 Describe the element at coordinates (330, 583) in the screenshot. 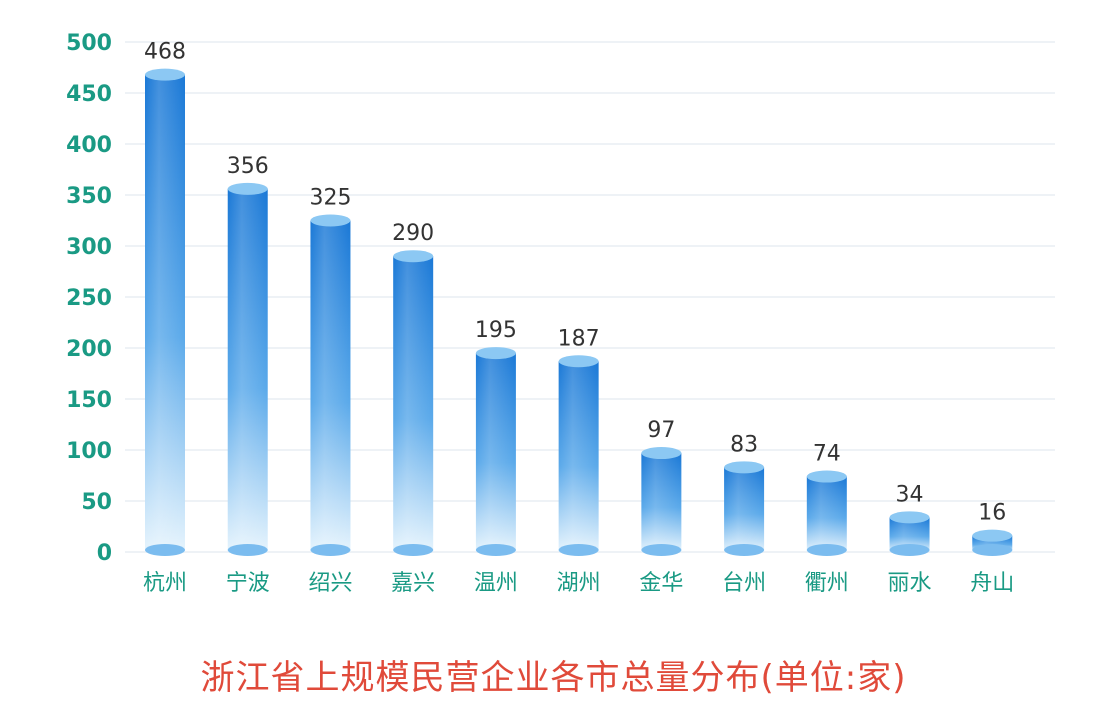

I see `category-label: 绍兴` at that location.